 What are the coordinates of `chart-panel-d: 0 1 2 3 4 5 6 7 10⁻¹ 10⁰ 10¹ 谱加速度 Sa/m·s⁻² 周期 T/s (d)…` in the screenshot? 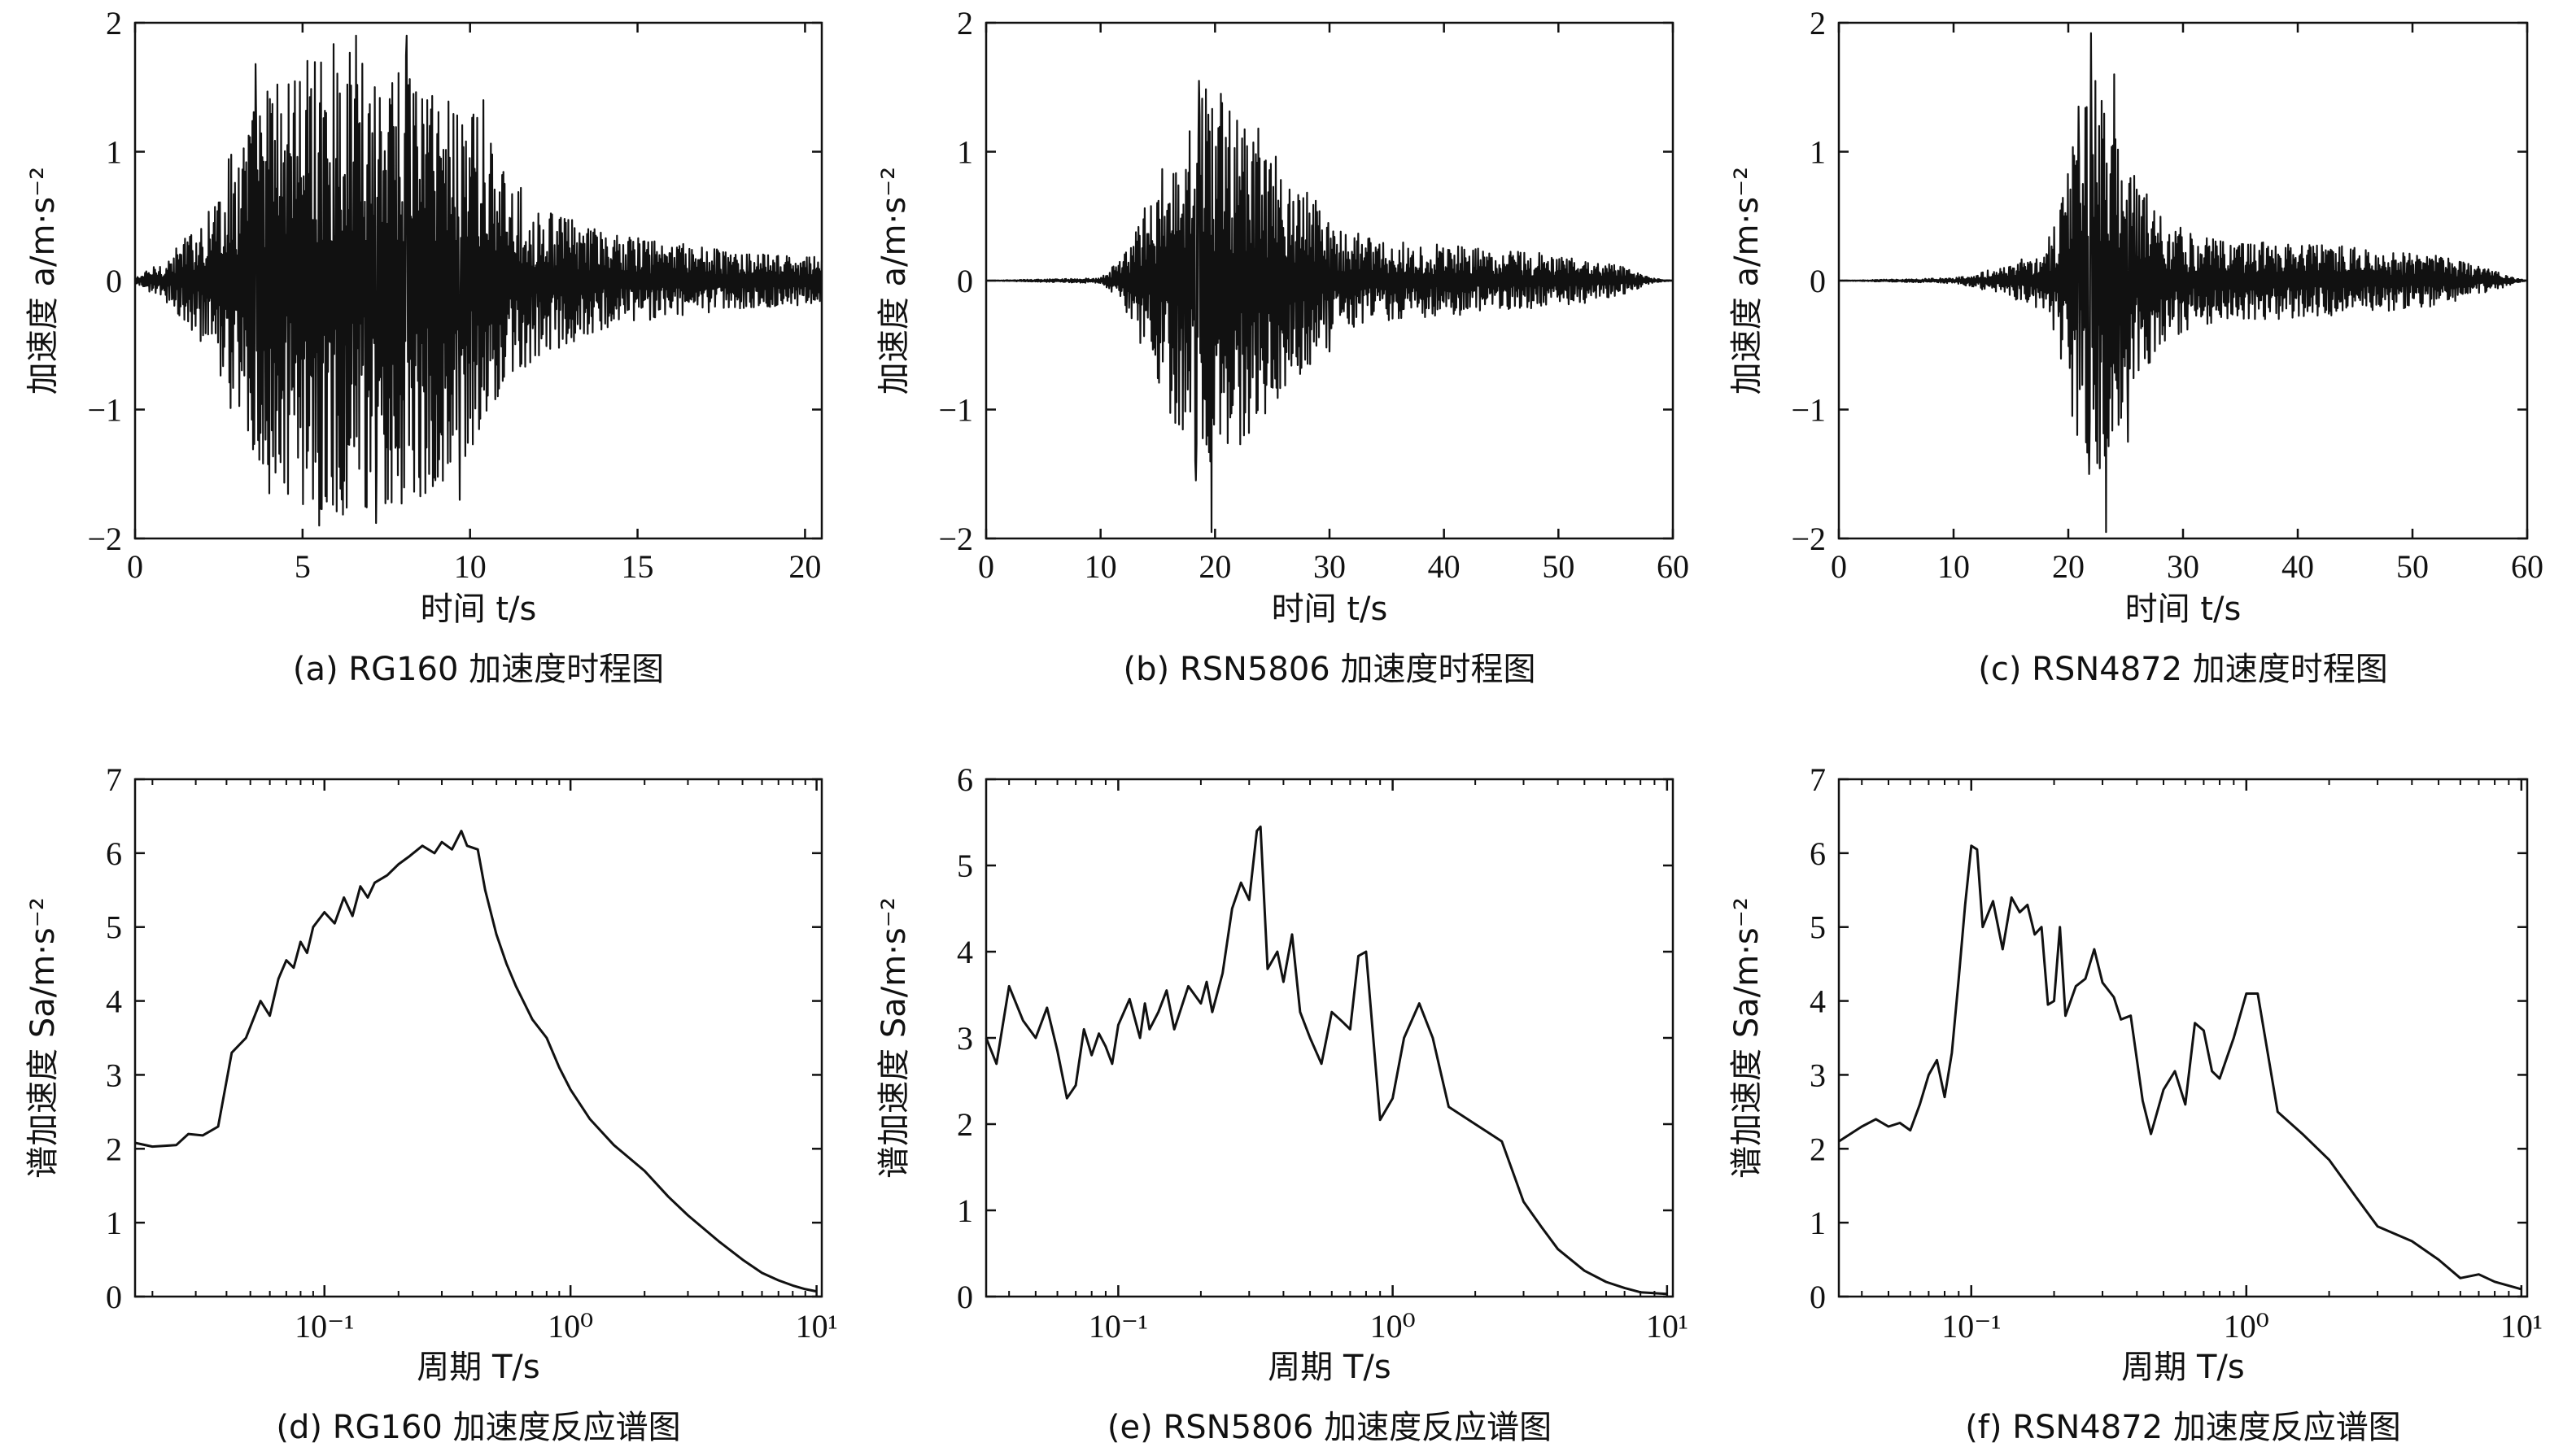 It's located at (431, 1103).